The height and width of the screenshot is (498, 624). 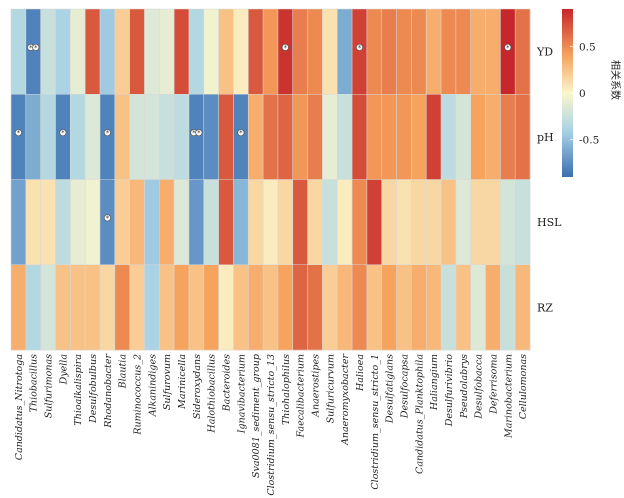 I want to click on column-label: Sulfurovum, so click(x=167, y=382).